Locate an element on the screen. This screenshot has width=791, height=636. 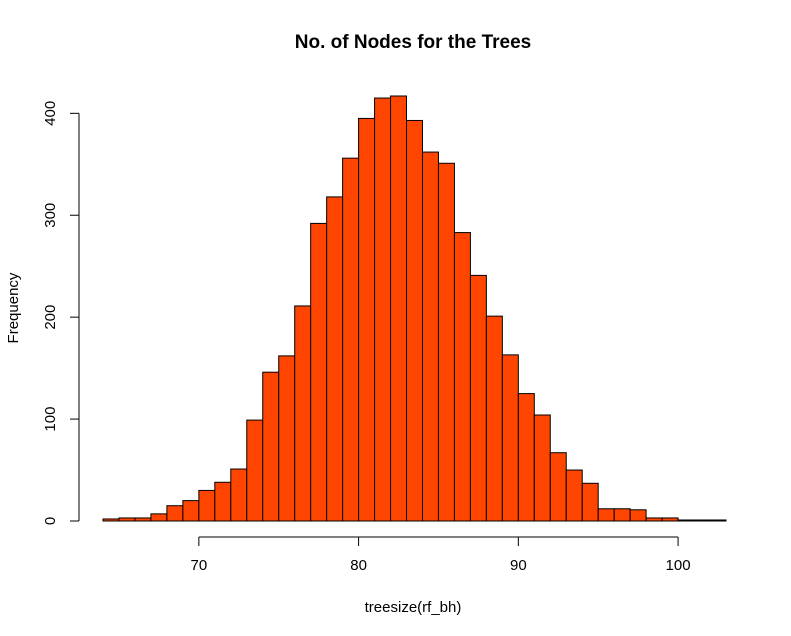
x-tick-label: 70 is located at coordinates (199, 565).